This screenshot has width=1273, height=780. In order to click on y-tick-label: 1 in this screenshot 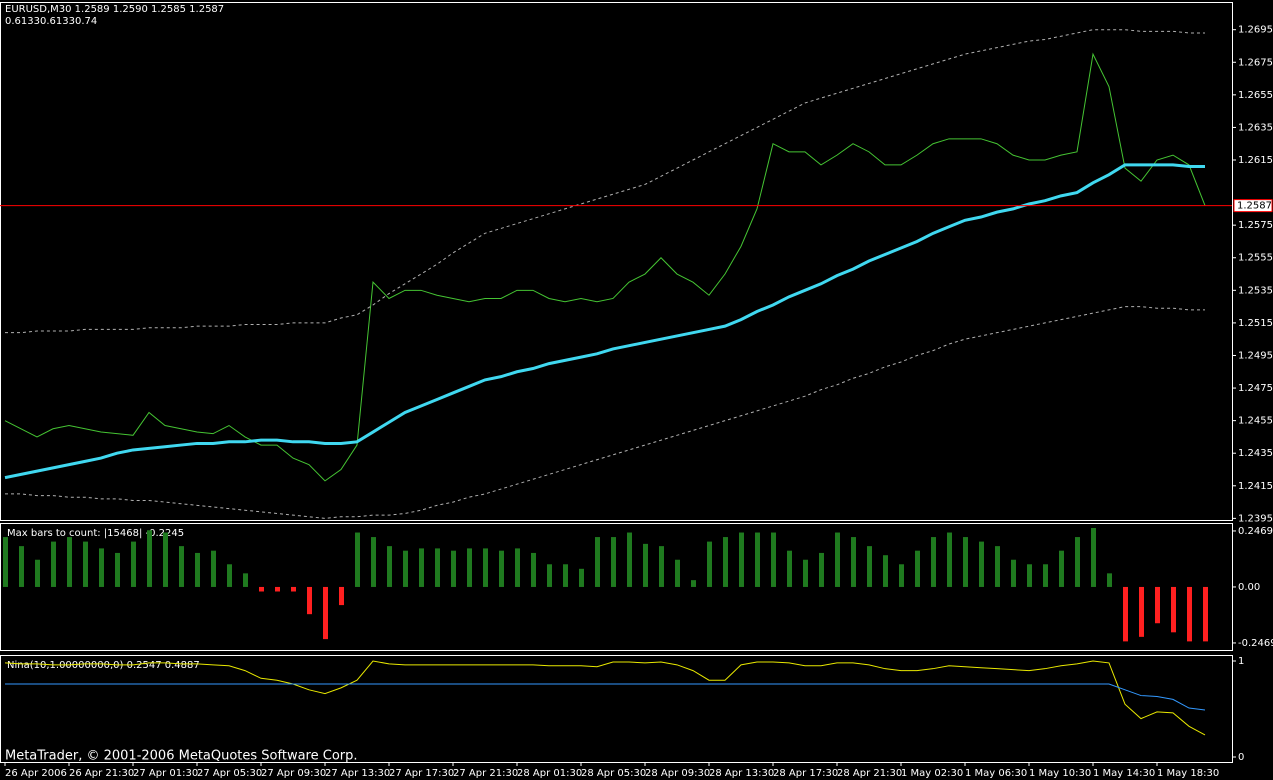, I will do `click(1241, 661)`.